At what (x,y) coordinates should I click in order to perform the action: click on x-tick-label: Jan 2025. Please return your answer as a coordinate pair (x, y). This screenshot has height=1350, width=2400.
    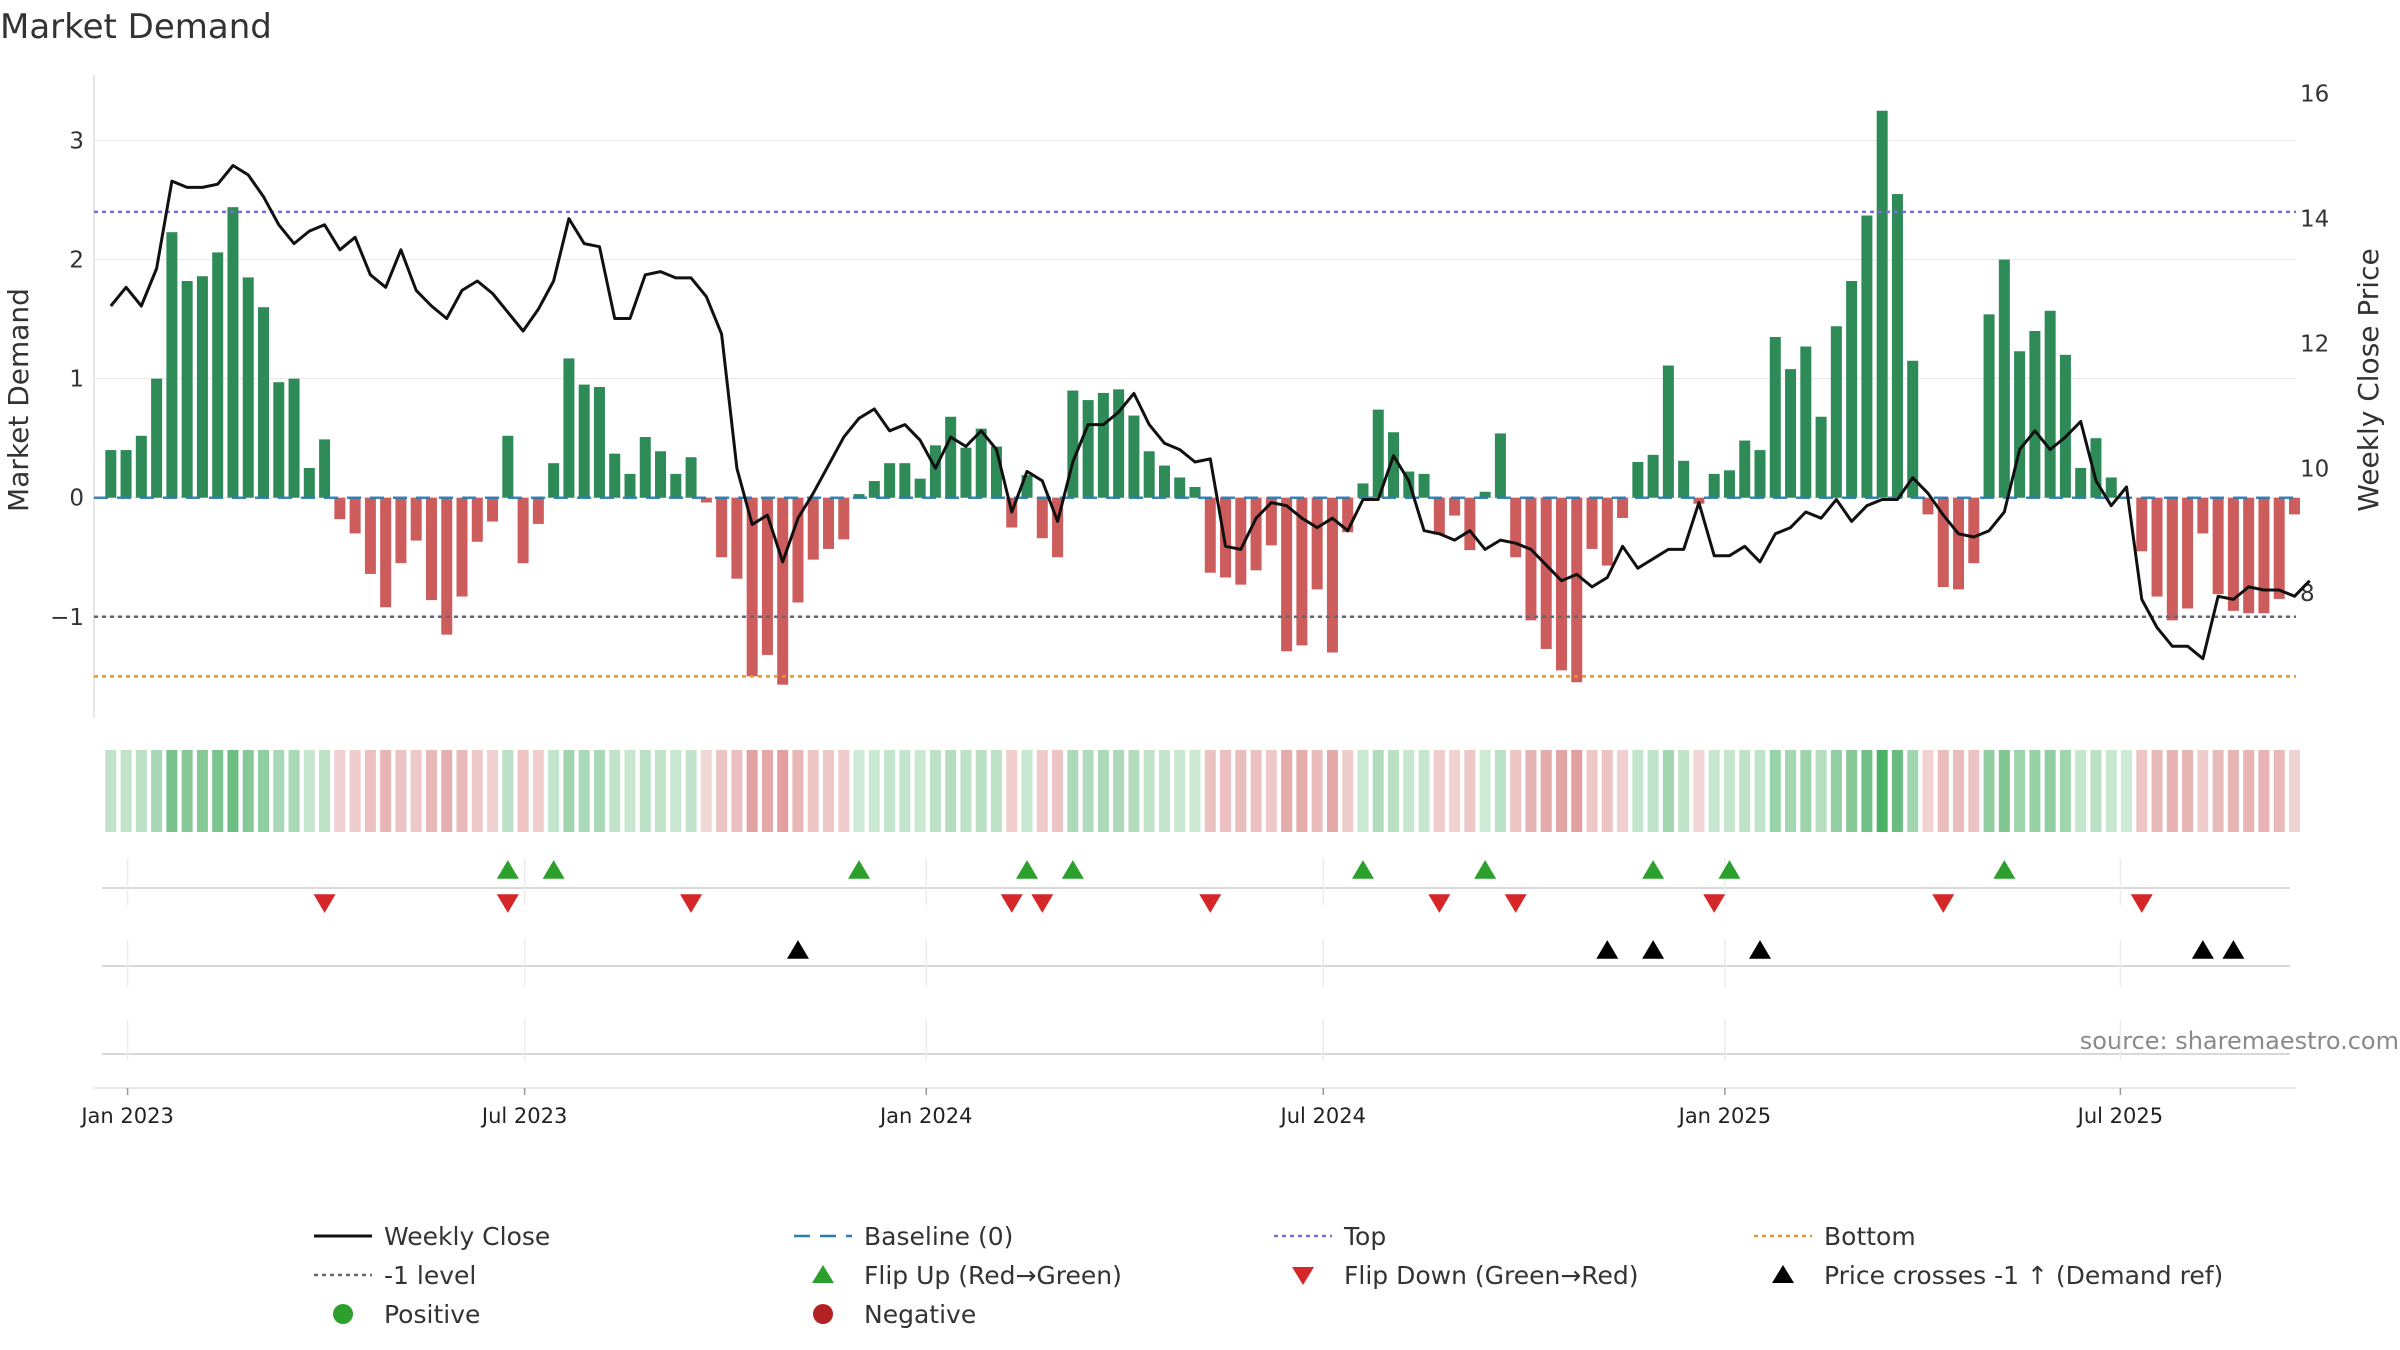
    Looking at the image, I should click on (1724, 1116).